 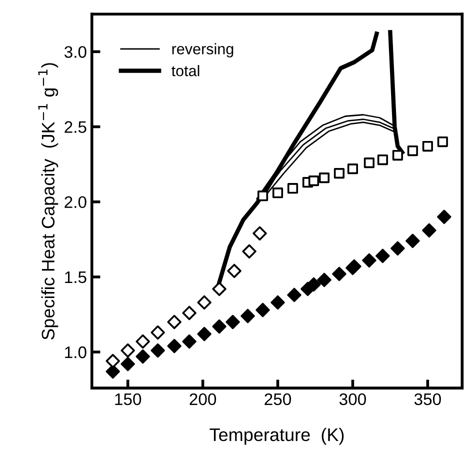 What do you see at coordinates (186, 70) in the screenshot?
I see `legend-label: total` at bounding box center [186, 70].